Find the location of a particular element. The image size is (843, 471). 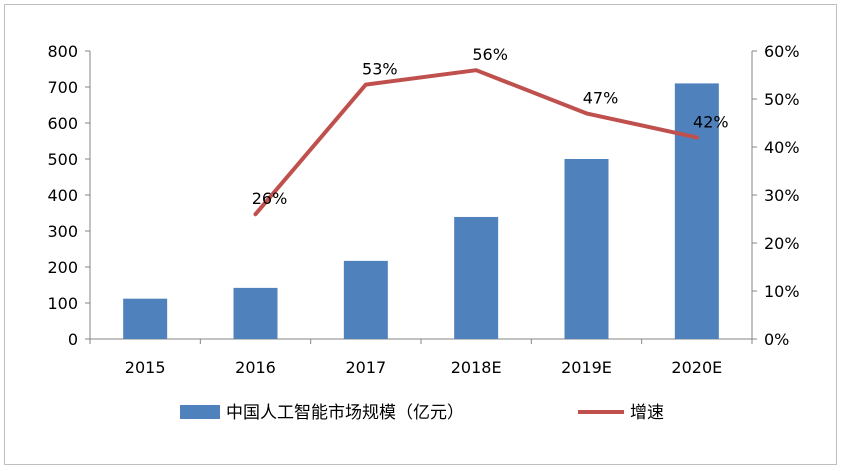

x-tick-label: 2015 is located at coordinates (145, 367).